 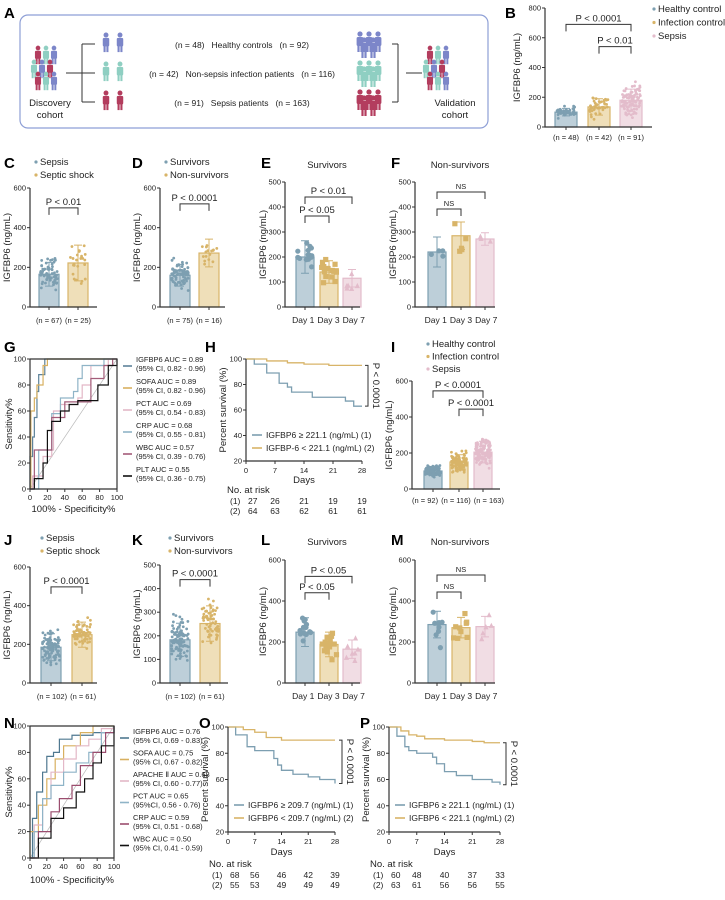 What do you see at coordinates (381, 753) in the screenshot?
I see `y-tick-label: 80` at bounding box center [381, 753].